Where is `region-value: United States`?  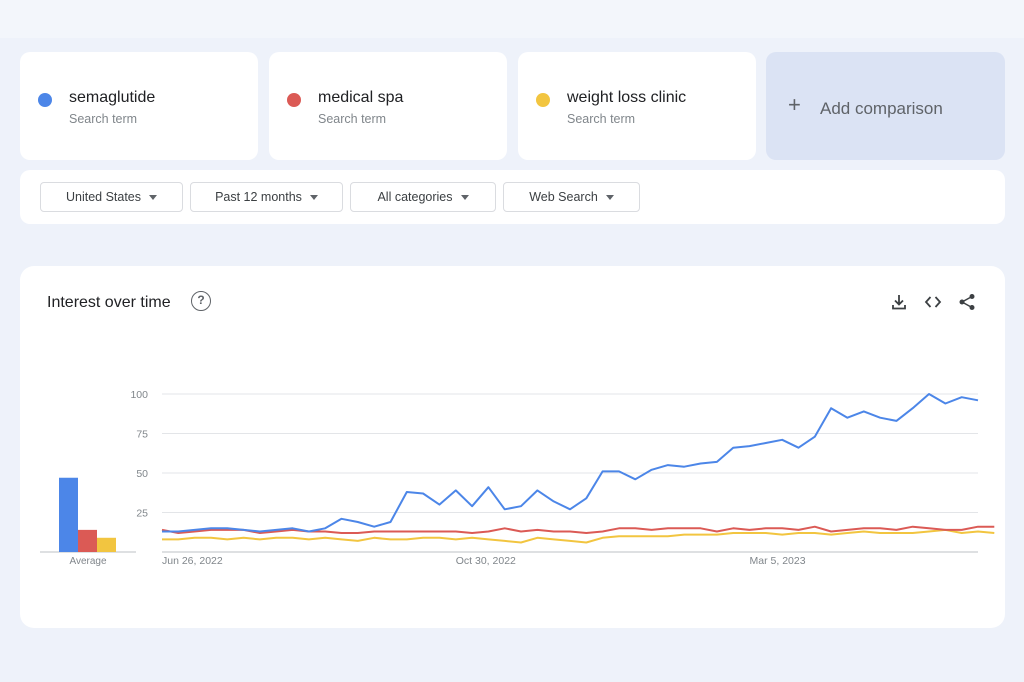 region-value: United States is located at coordinates (103, 197).